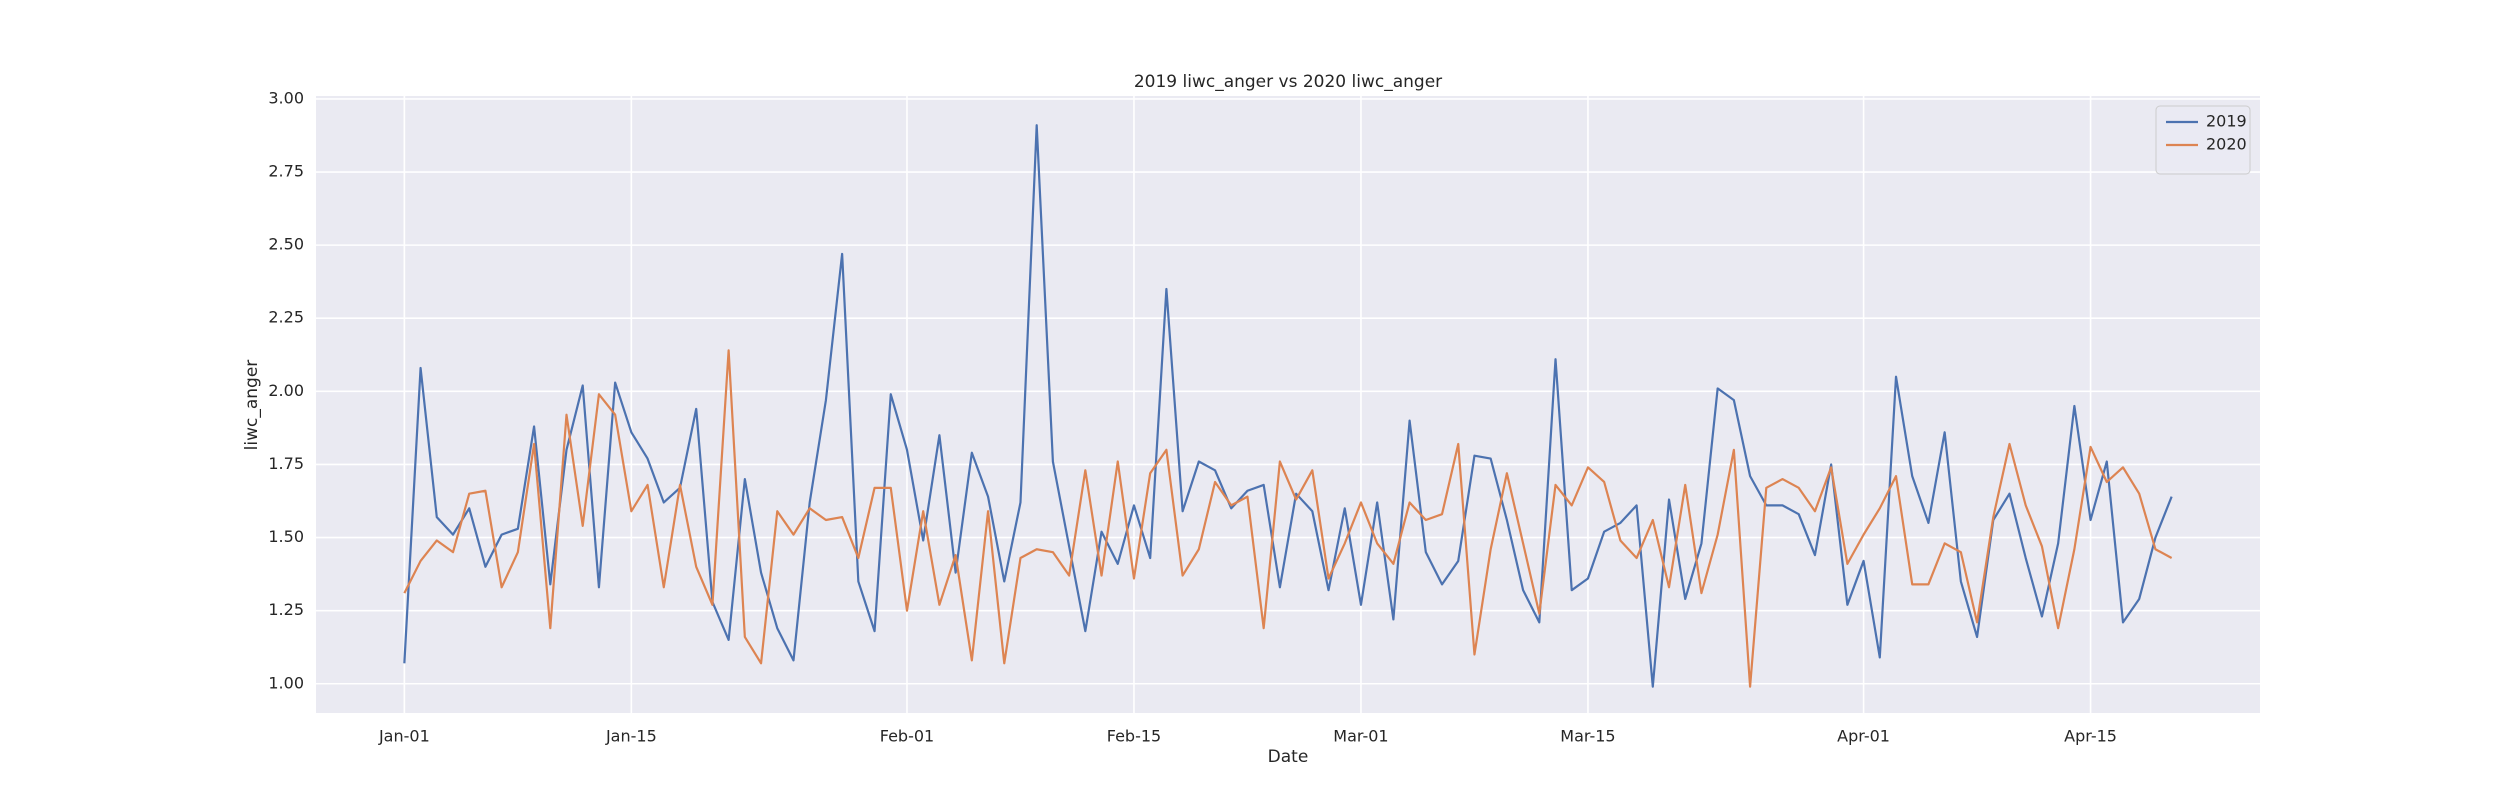 The image size is (2500, 800). What do you see at coordinates (1863, 736) in the screenshot?
I see `x-tick-label: Apr-01` at bounding box center [1863, 736].